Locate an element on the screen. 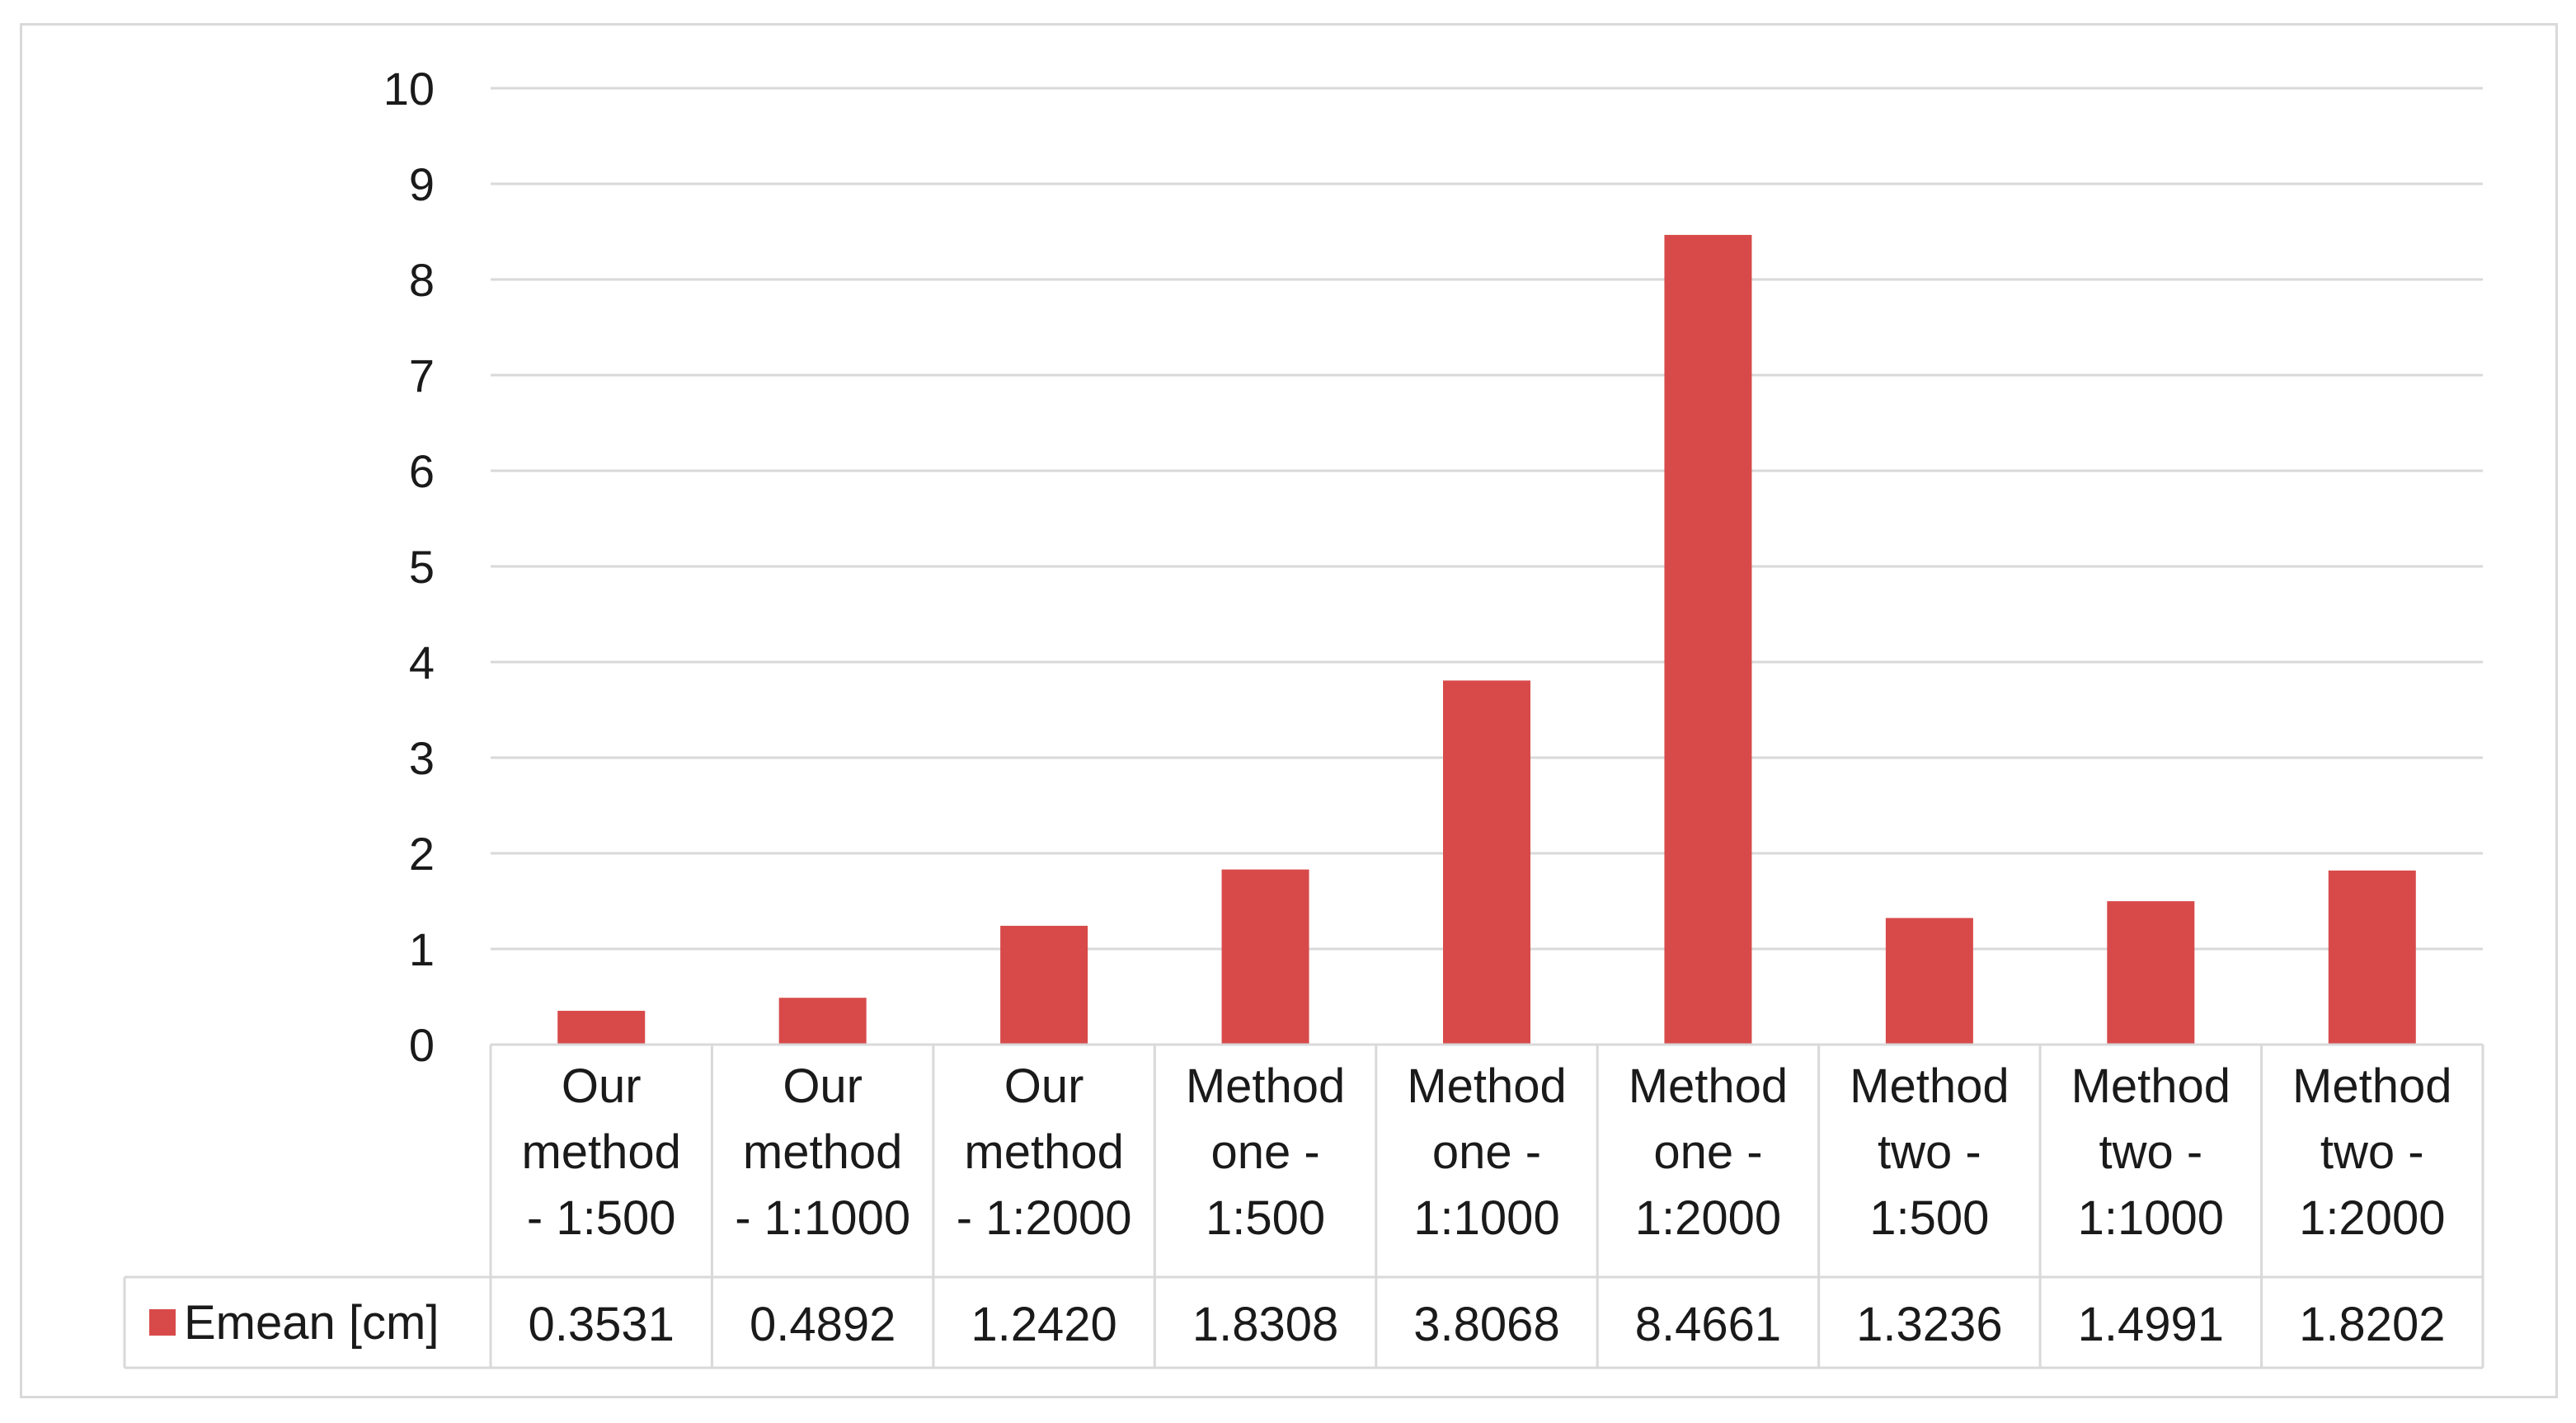 The image size is (2576, 1423). category-label: Method two -1:500 is located at coordinates (1929, 1152).